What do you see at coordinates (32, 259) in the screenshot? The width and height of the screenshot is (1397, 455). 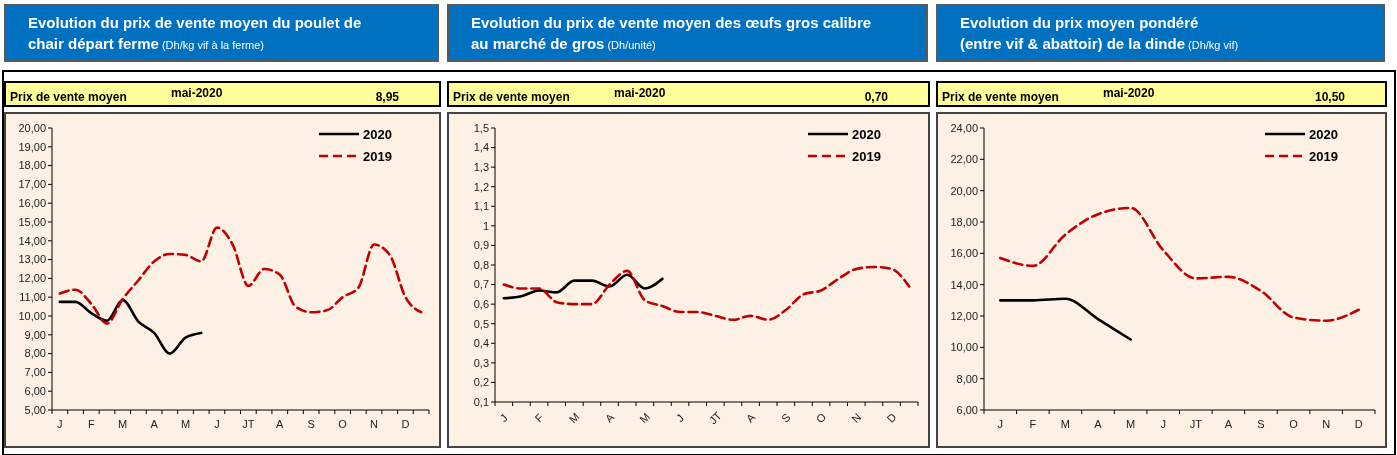 I see `y-tick-label: 13,00` at bounding box center [32, 259].